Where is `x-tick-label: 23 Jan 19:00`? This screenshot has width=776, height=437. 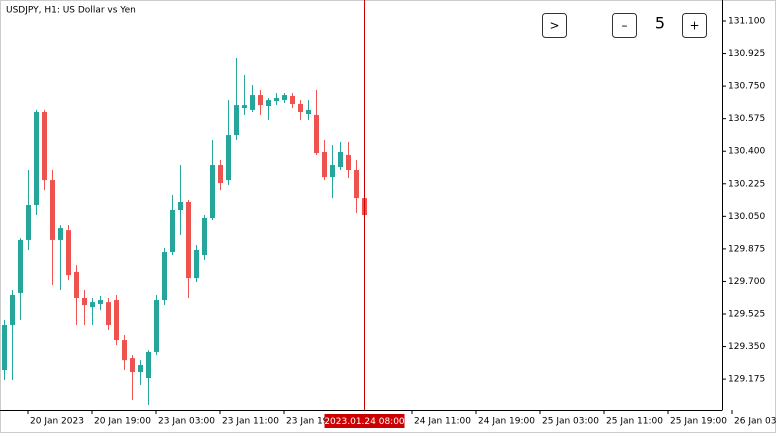 x-tick-label: 23 Jan 19:00 is located at coordinates (314, 422).